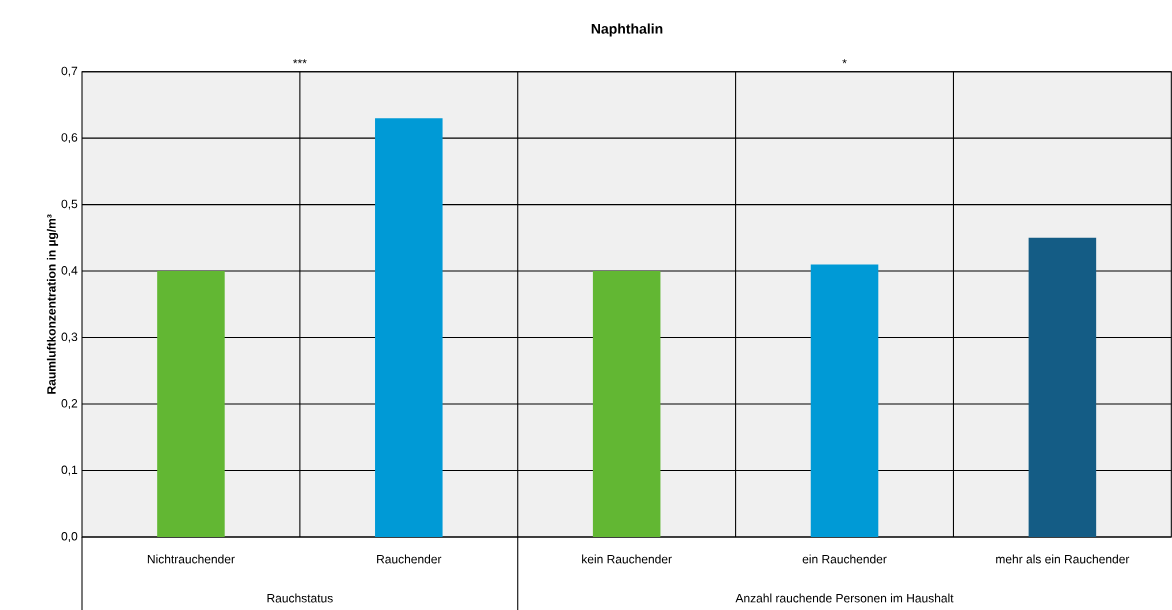  What do you see at coordinates (844, 559) in the screenshot?
I see `x-tick-label: ein Rauchender` at bounding box center [844, 559].